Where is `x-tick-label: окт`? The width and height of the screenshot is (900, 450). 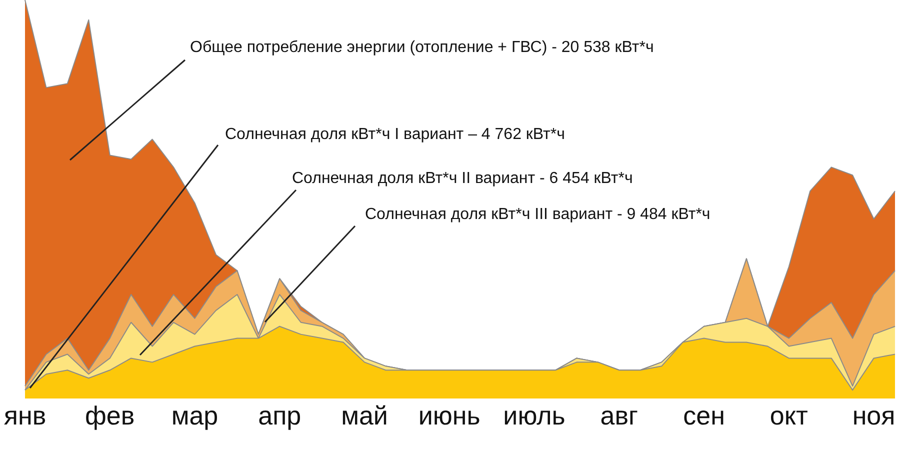
x-tick-label: окт is located at coordinates (789, 415).